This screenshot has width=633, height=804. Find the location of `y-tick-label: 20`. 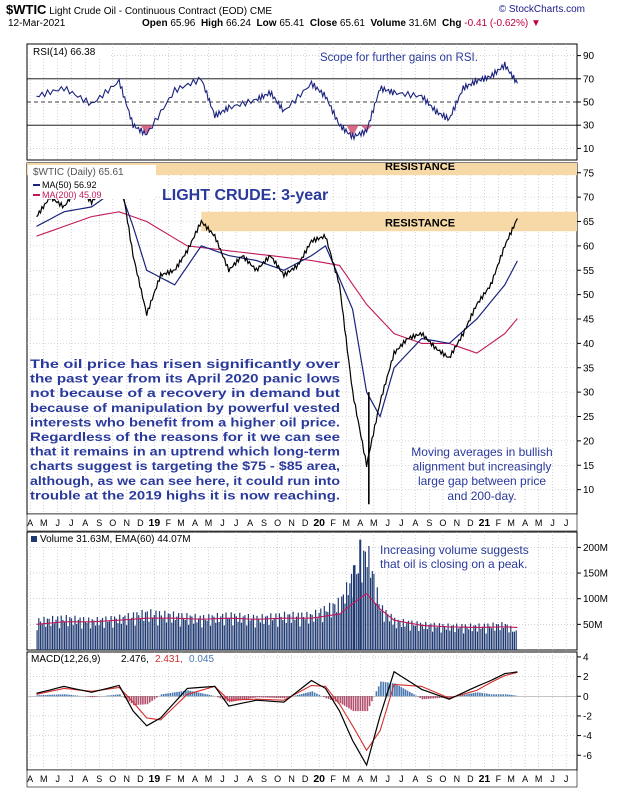

y-tick-label: 20 is located at coordinates (589, 441).